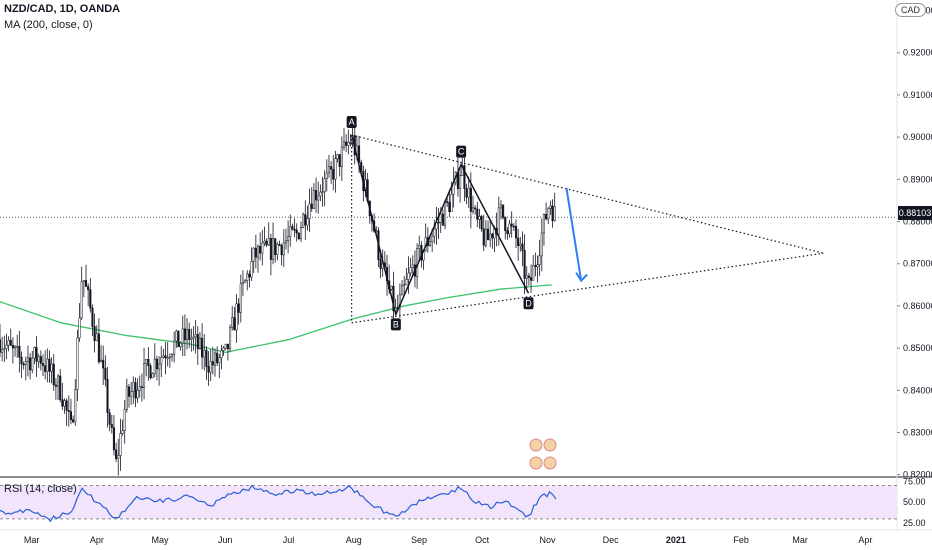 The image size is (932, 550). I want to click on ma-legend: MA (200, close, 0), so click(48, 25).